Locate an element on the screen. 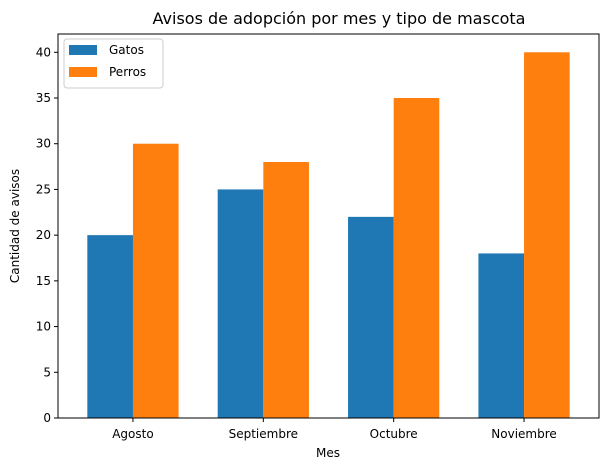  x-tick-label-agosto: Agosto is located at coordinates (132, 434).